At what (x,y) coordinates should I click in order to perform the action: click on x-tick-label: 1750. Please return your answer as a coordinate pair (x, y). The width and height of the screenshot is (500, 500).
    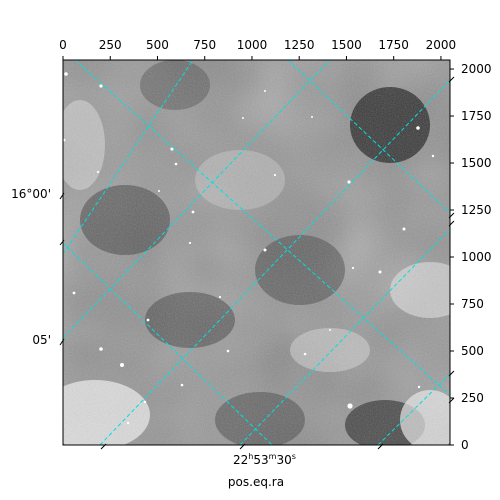
    Looking at the image, I should click on (393, 45).